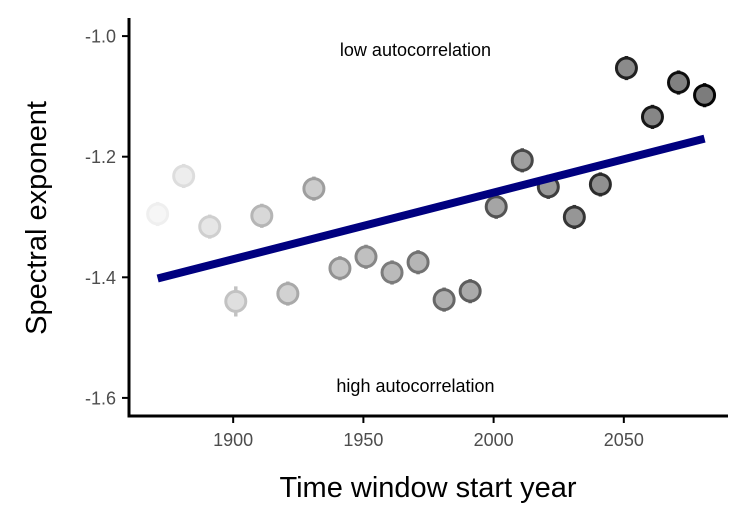  What do you see at coordinates (494, 440) in the screenshot?
I see `x-tick-label: 2000` at bounding box center [494, 440].